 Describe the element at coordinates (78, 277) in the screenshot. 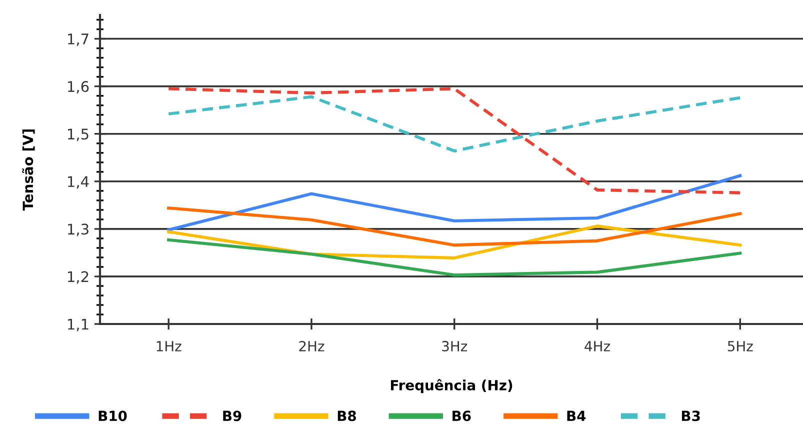

I see `y-tick-label: 1,2` at that location.